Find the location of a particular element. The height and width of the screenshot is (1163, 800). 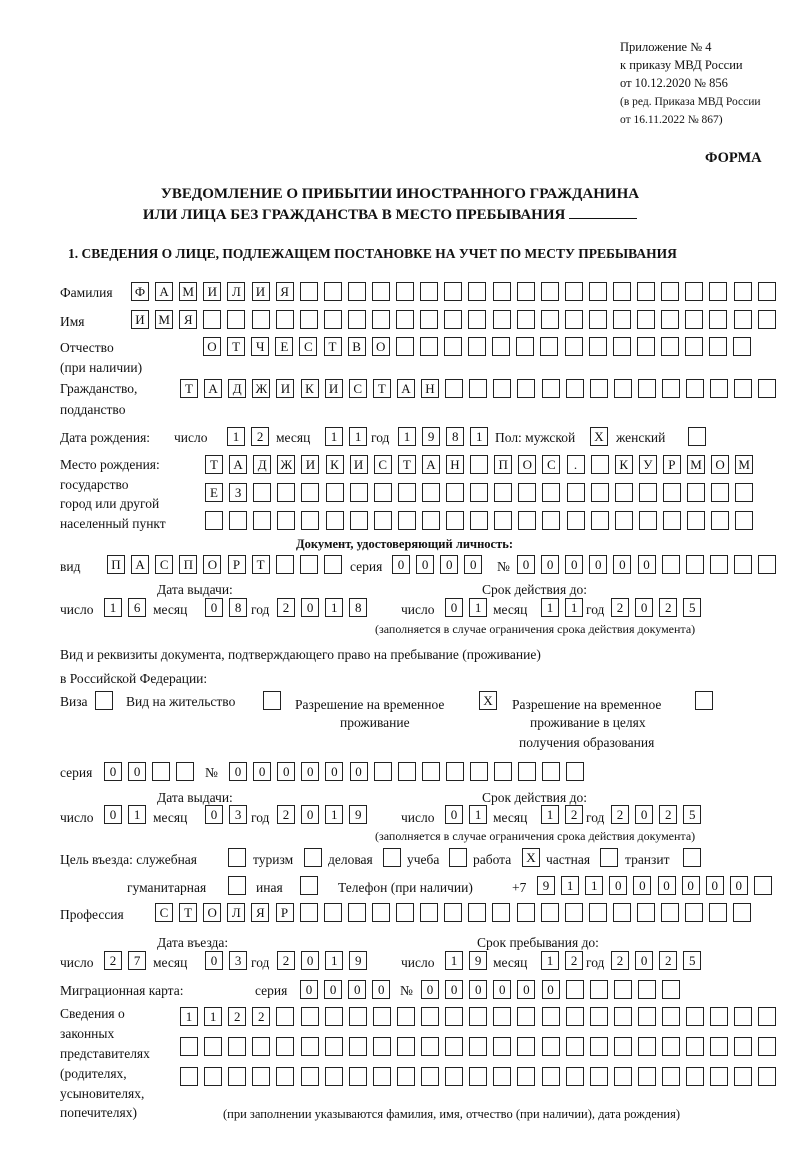

checkbox-purpose-work: X is located at coordinates (531, 857).